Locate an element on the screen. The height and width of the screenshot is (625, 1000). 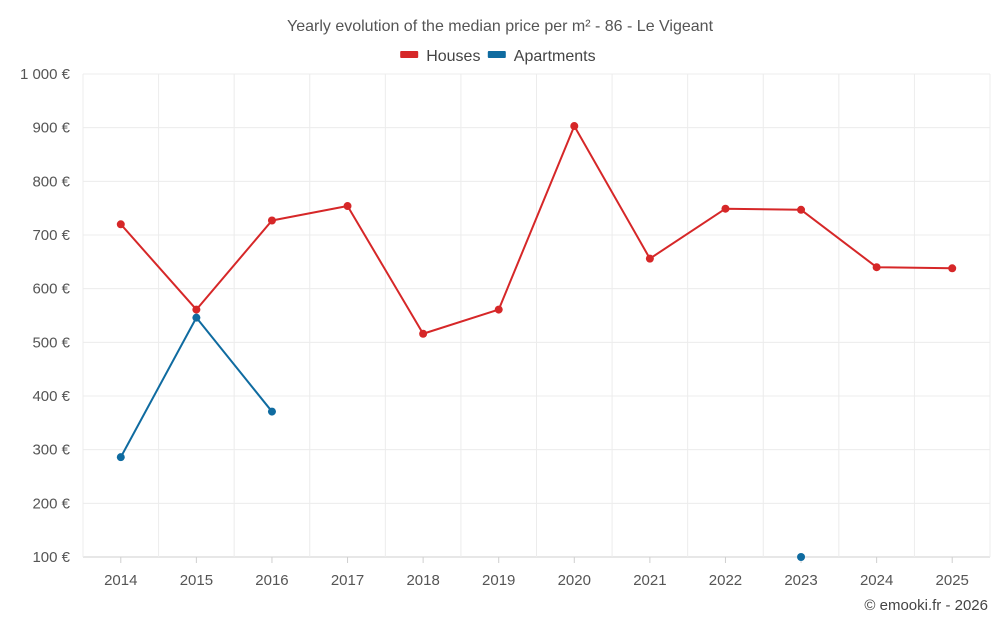
y-tick-label: 400 € is located at coordinates (51, 396).